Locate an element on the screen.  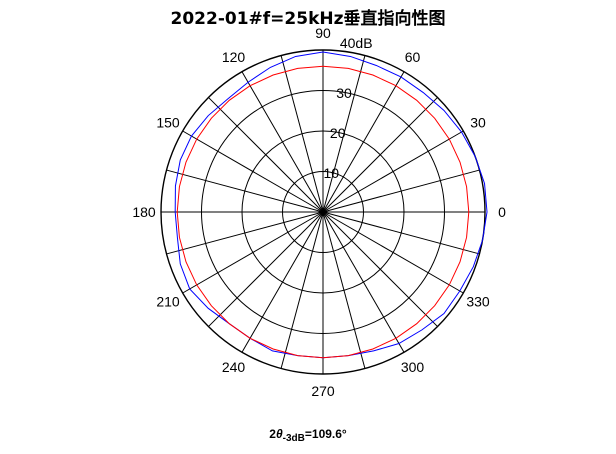
angle-tick-label: 210 is located at coordinates (168, 302).